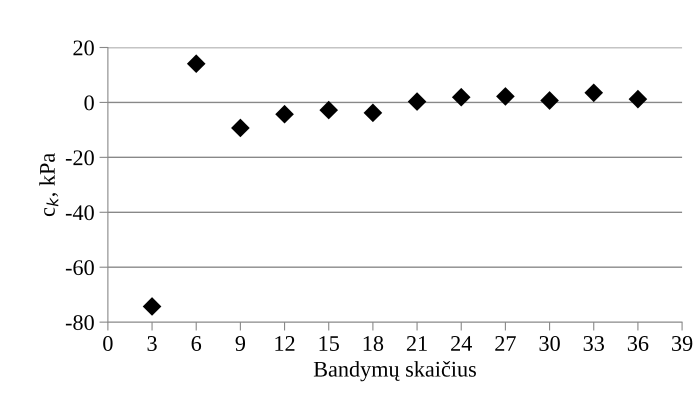 The width and height of the screenshot is (696, 413). What do you see at coordinates (329, 343) in the screenshot?
I see `x-tick-label: 15` at bounding box center [329, 343].